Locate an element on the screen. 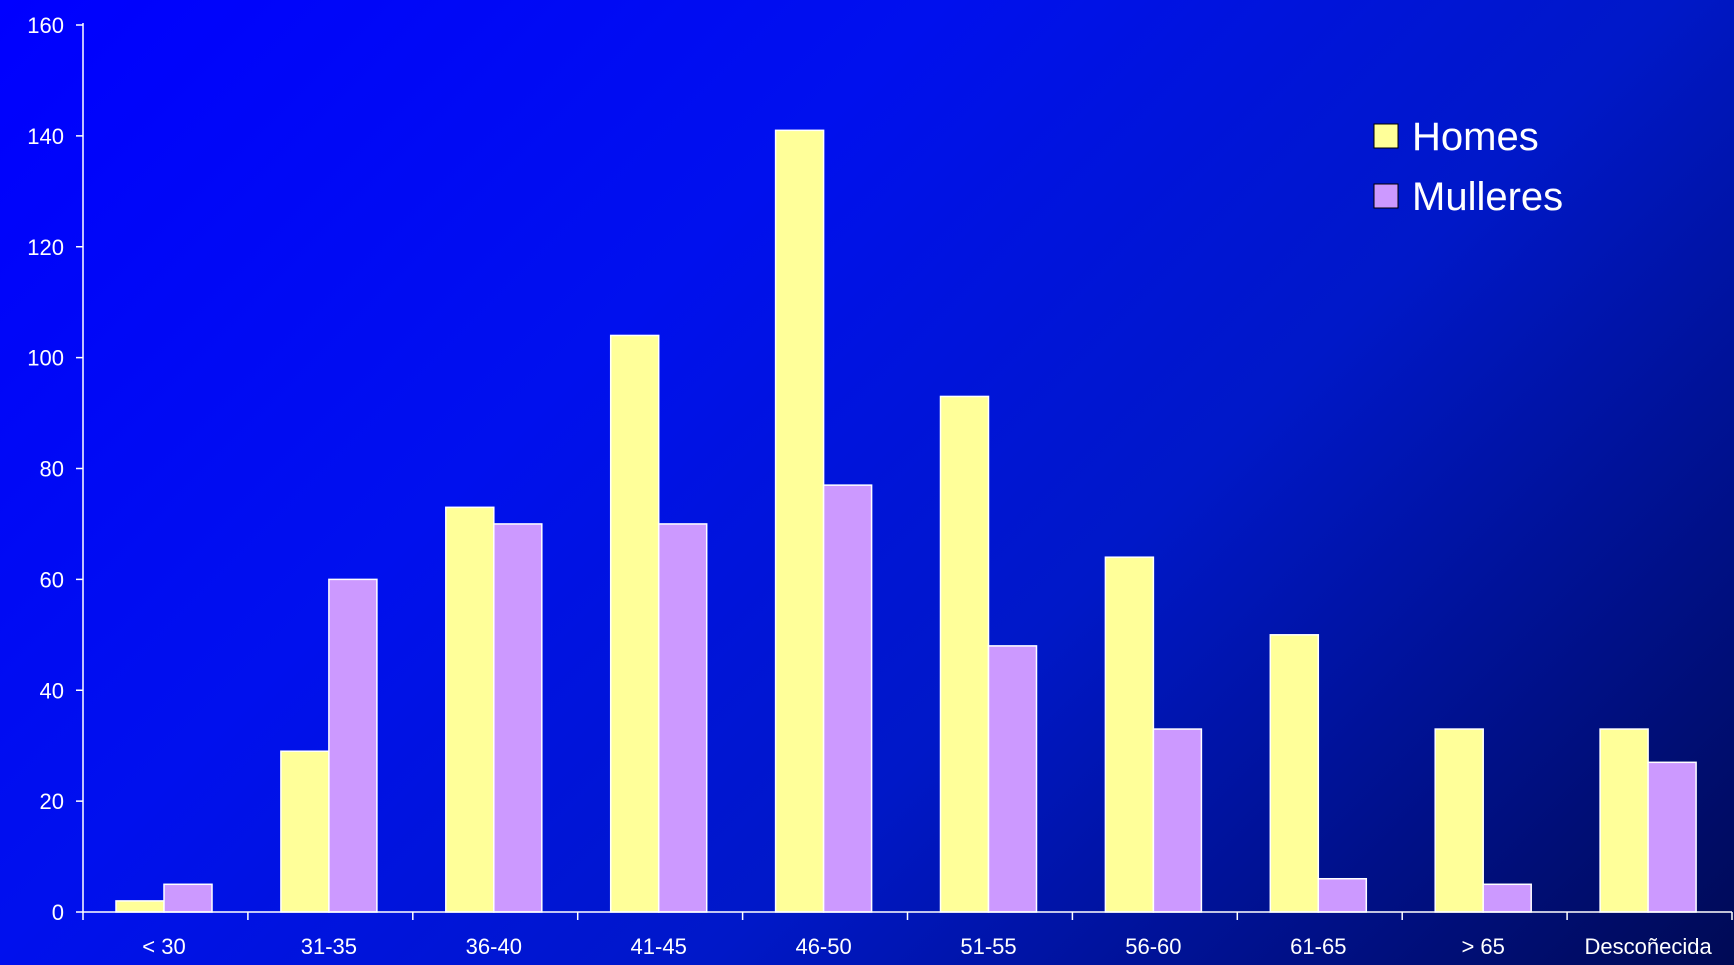 The image size is (1734, 965). x-tick-label: 46-50 is located at coordinates (823, 946).